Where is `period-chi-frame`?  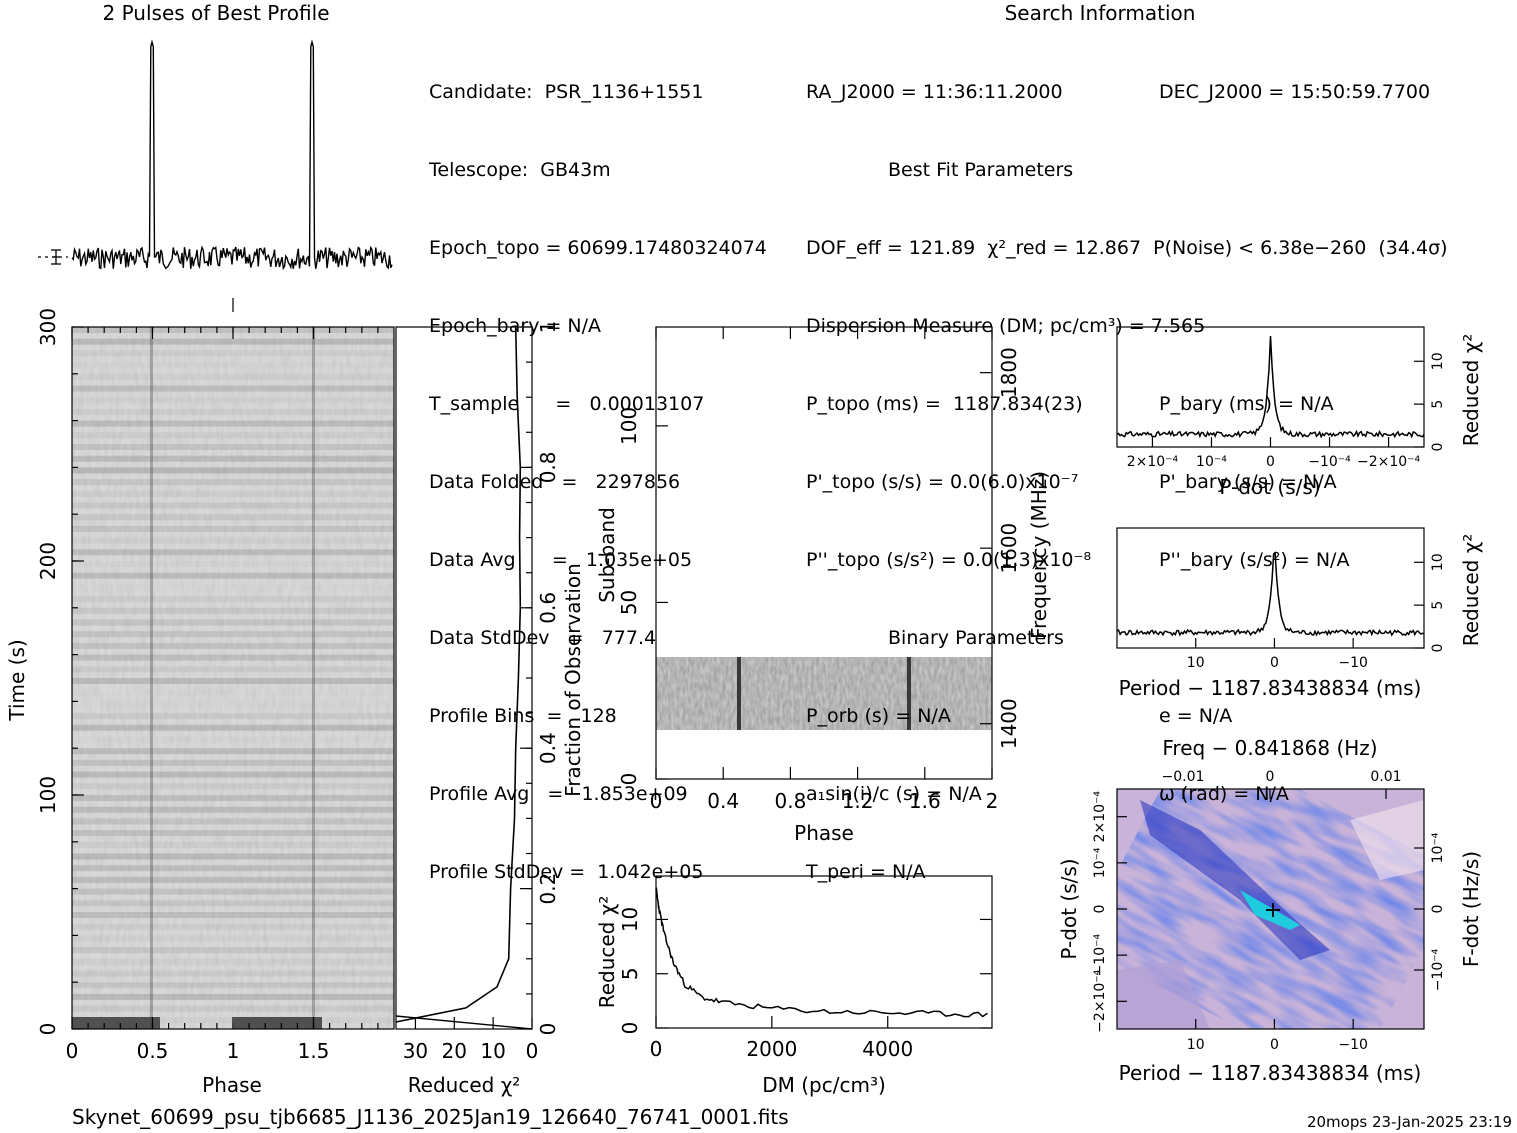 period-chi-frame is located at coordinates (1270, 588).